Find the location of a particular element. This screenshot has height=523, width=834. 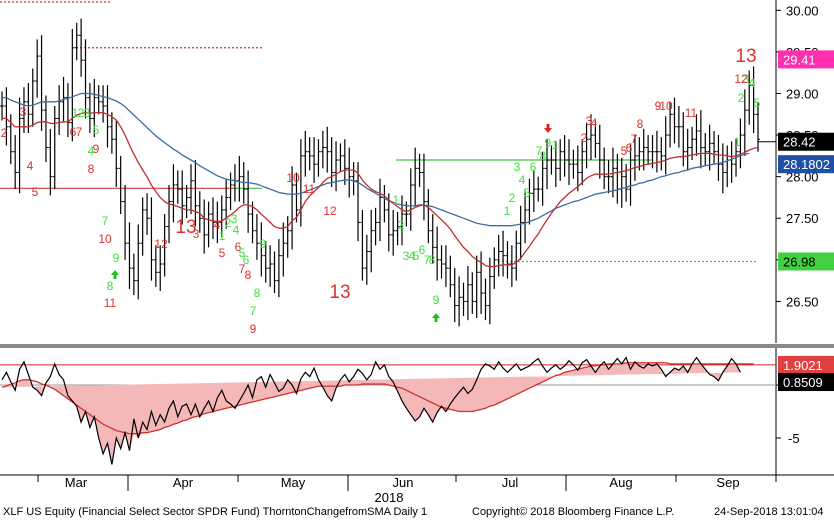

sma-red-value-label: 29.41 is located at coordinates (799, 59).